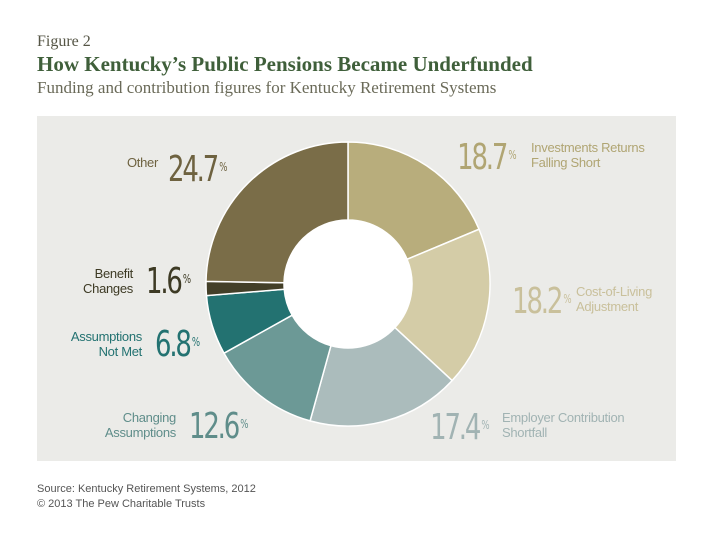 The image size is (712, 544). What do you see at coordinates (178, 344) in the screenshot?
I see `value-label-not-met: 6.8%` at bounding box center [178, 344].